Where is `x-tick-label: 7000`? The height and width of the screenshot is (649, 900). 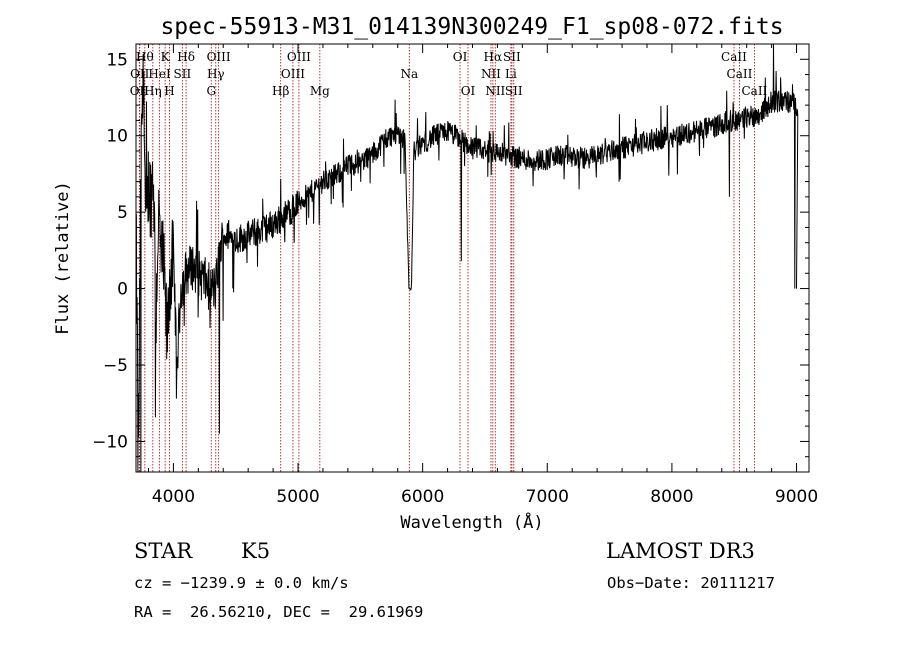
x-tick-label: 7000 is located at coordinates (547, 497).